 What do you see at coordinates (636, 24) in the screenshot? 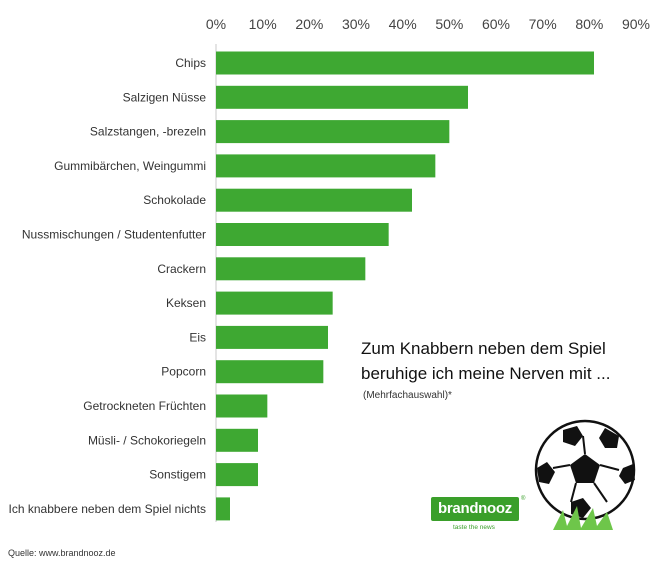
I see `x-tick-label: 90%` at bounding box center [636, 24].